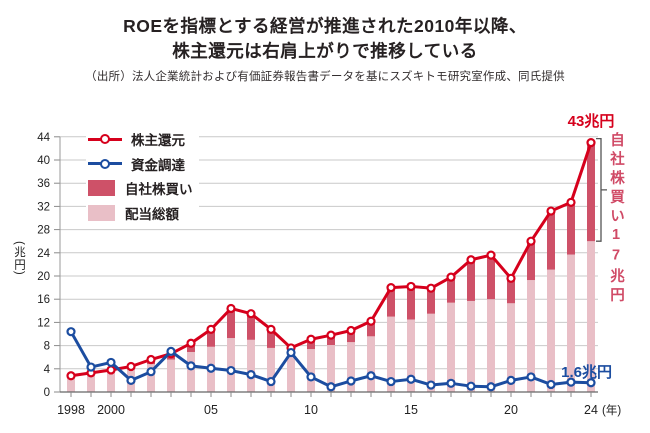 This screenshot has height=433, width=650. What do you see at coordinates (47, 370) in the screenshot?
I see `svg-text: 4` at bounding box center [47, 370].